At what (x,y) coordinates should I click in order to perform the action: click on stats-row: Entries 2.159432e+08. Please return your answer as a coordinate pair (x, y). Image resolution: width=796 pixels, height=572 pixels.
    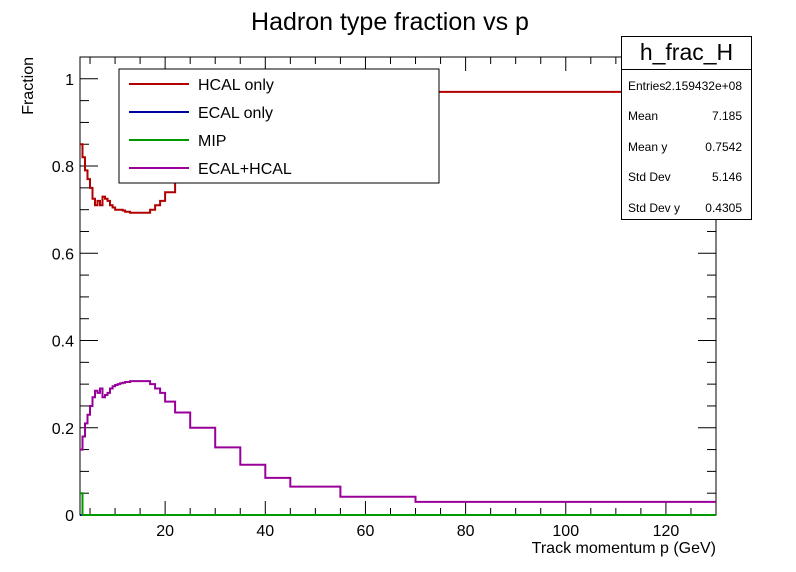
    Looking at the image, I should click on (686, 85).